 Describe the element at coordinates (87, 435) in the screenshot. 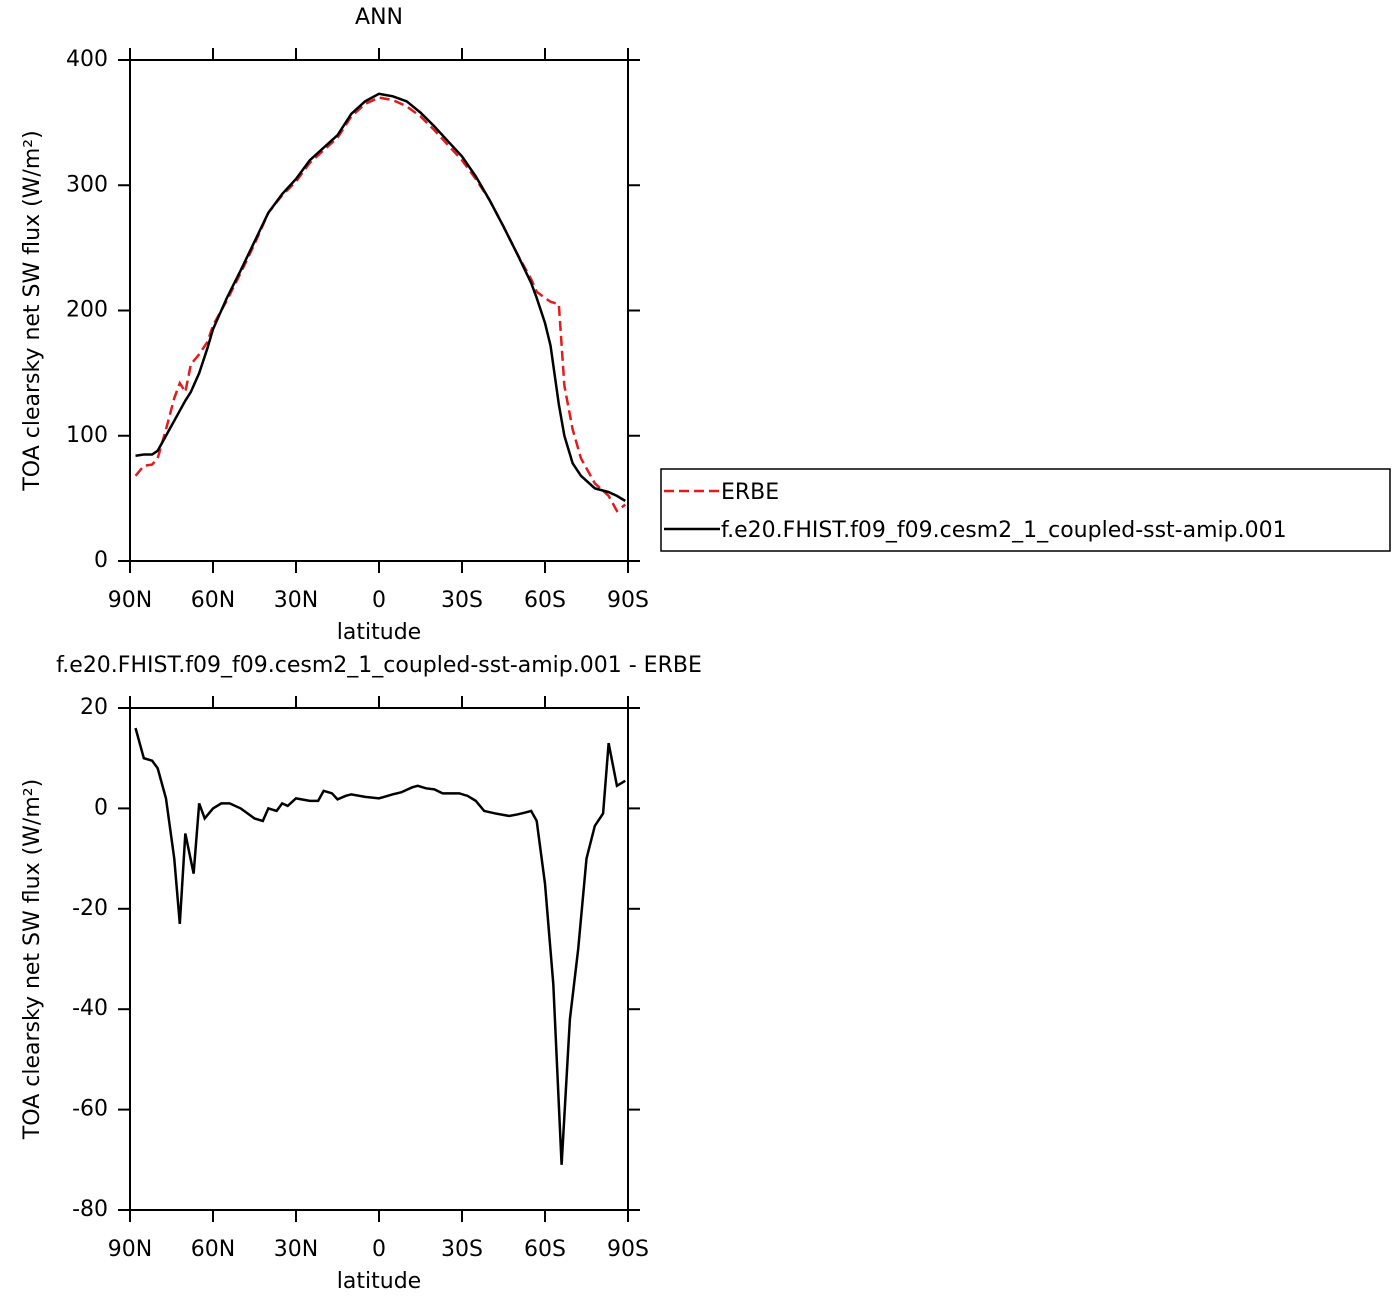

I see `y-tick-label: 100` at that location.